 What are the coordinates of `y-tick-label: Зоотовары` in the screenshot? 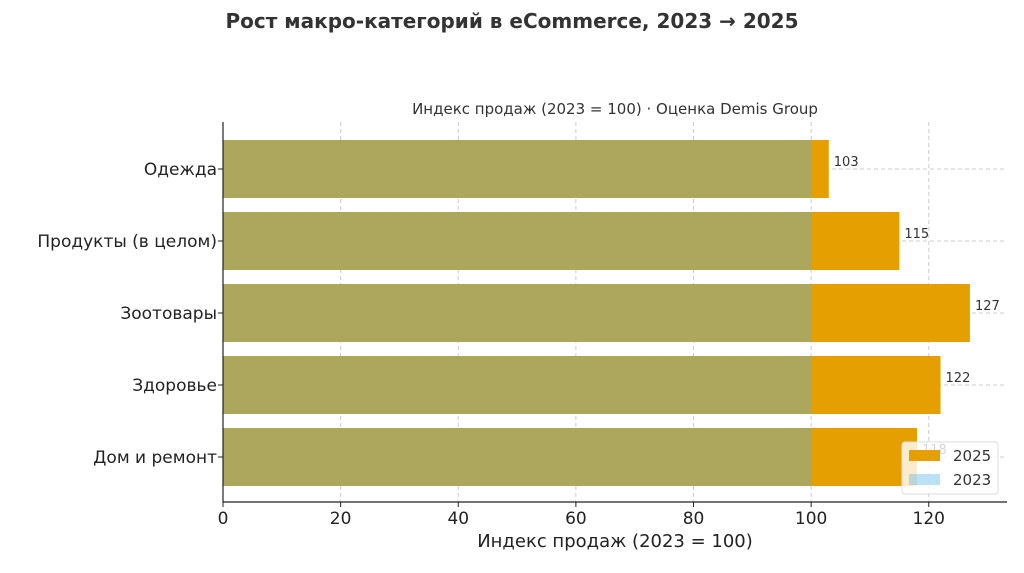 It's located at (168, 314).